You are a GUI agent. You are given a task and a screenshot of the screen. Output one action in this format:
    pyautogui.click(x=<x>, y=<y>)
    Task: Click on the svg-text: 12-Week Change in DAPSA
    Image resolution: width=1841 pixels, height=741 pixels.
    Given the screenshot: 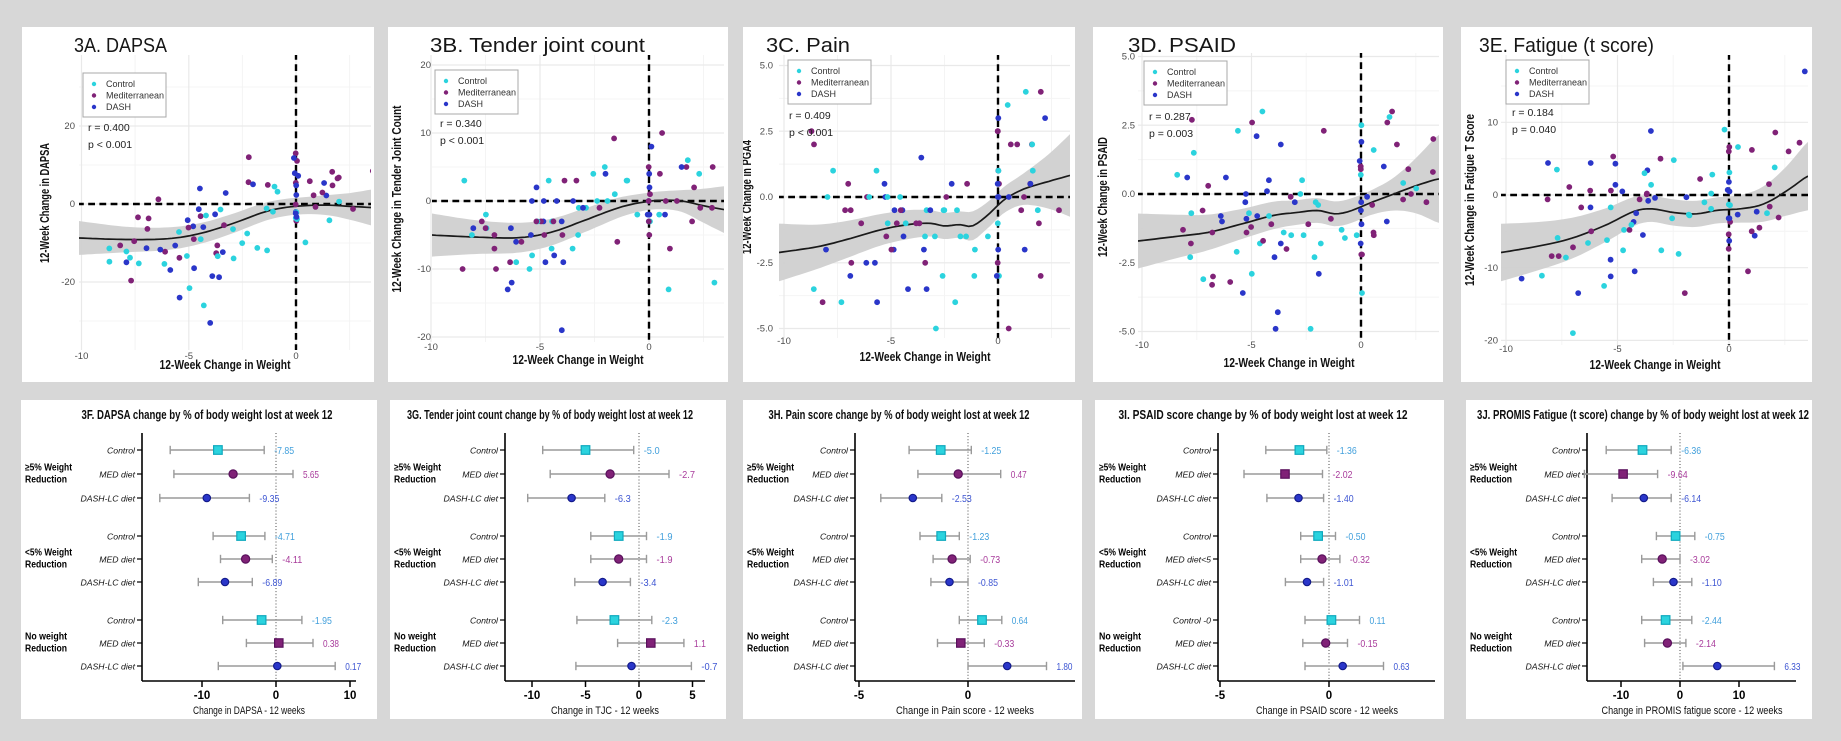 What is the action you would take?
    pyautogui.click(x=44, y=203)
    